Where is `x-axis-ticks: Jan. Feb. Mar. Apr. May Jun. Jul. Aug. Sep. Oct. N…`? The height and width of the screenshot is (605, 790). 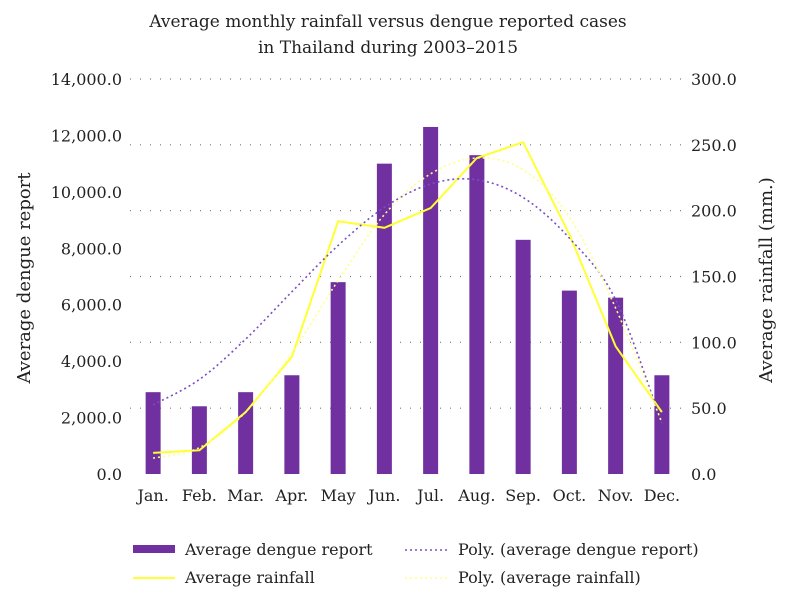 x-axis-ticks: Jan. Feb. Mar. Apr. May Jun. Jul. Aug. Sep. Oct. N… is located at coordinates (407, 495).